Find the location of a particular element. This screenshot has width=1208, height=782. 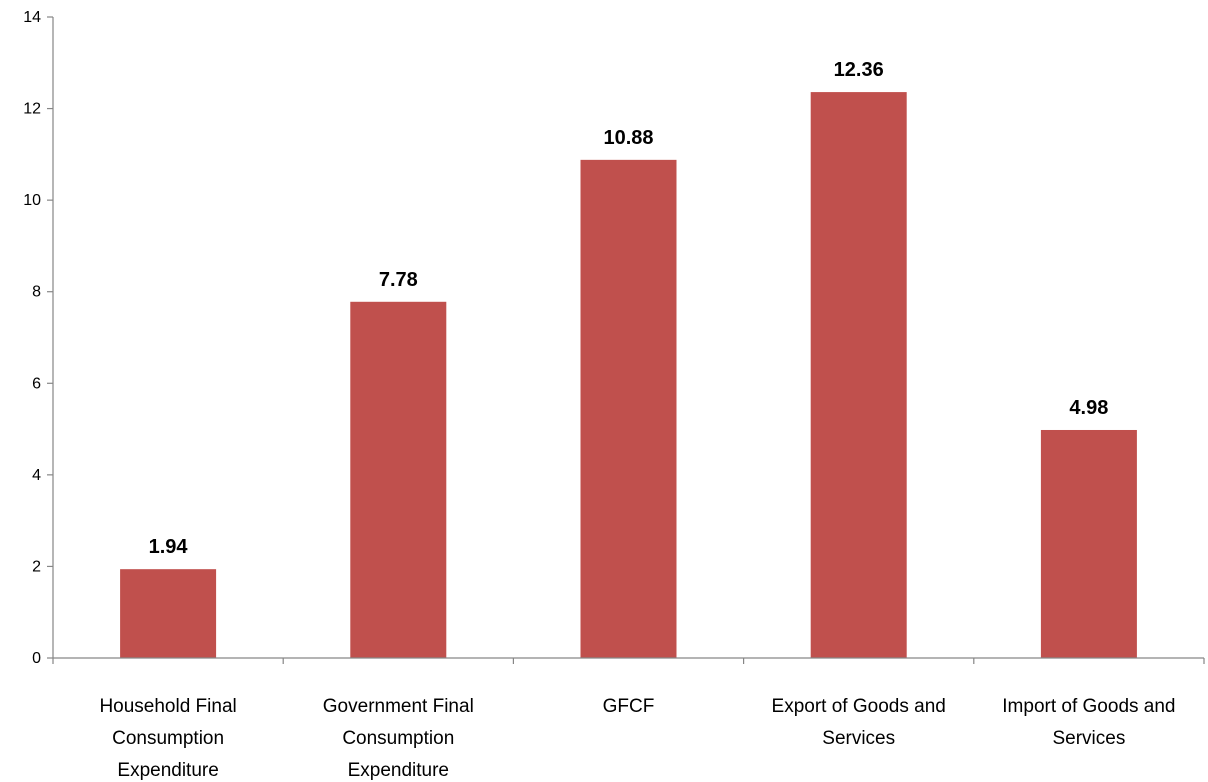

x-category-label: Government Final Consumption Expenditure is located at coordinates (398, 738).